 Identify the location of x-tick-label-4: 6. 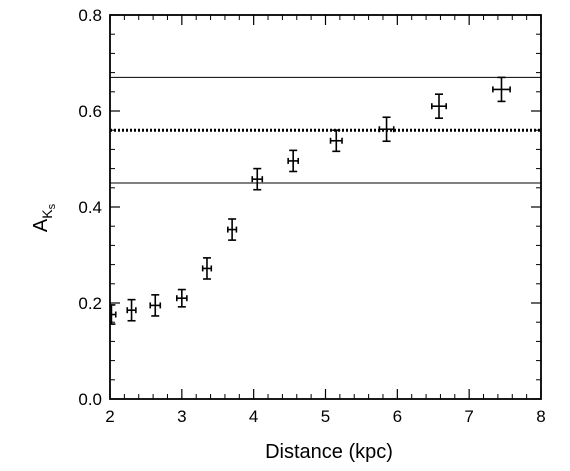
(397, 416).